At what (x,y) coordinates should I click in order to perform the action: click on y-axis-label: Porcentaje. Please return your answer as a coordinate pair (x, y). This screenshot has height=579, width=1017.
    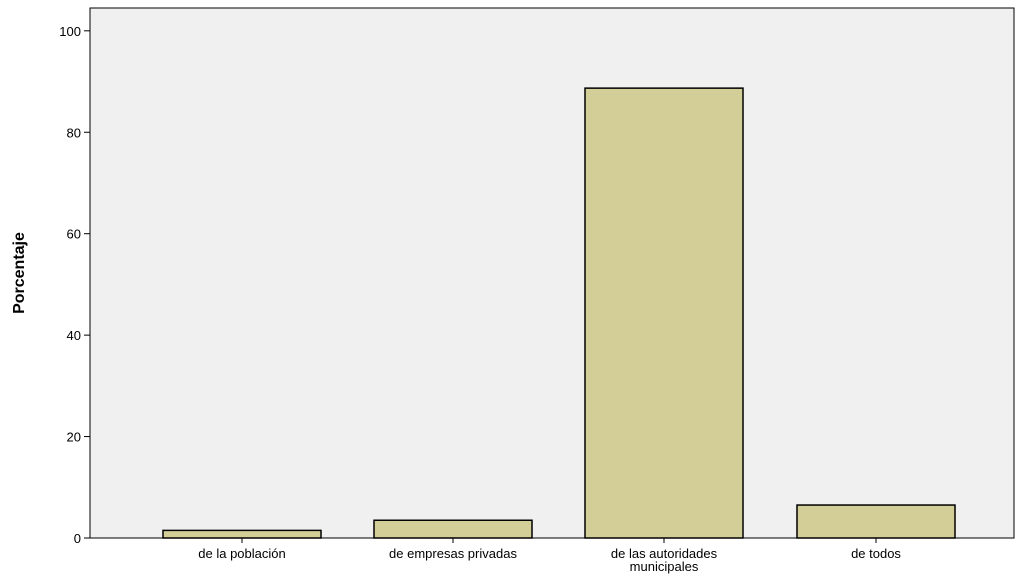
    Looking at the image, I should click on (19, 273).